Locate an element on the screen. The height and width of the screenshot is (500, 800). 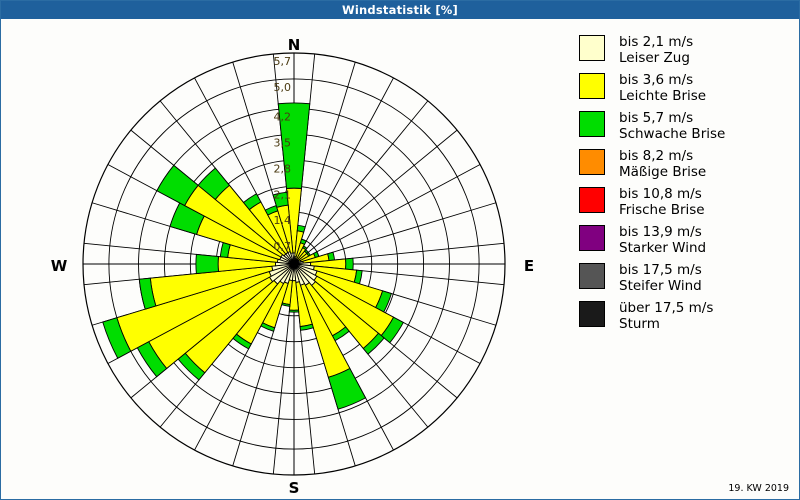
legend-speed-range: bis 17,5 m/s is located at coordinates (660, 270).